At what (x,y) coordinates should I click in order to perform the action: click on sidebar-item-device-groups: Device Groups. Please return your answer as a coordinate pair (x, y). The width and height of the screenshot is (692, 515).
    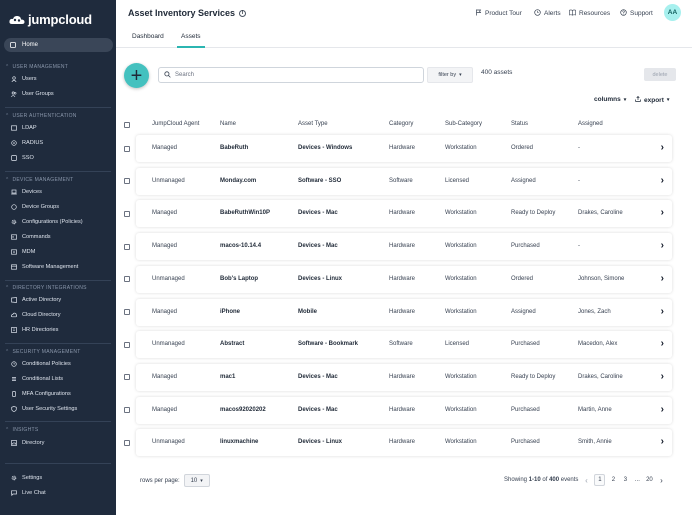
    Looking at the image, I should click on (35, 207).